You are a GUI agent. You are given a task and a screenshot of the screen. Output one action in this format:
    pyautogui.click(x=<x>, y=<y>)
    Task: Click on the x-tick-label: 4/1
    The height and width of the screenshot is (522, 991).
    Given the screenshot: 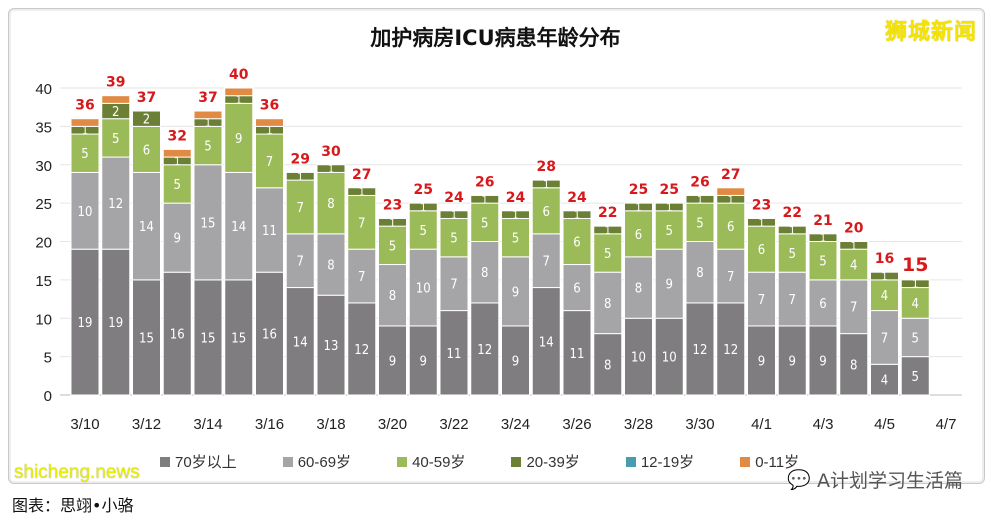 What is the action you would take?
    pyautogui.click(x=761, y=424)
    